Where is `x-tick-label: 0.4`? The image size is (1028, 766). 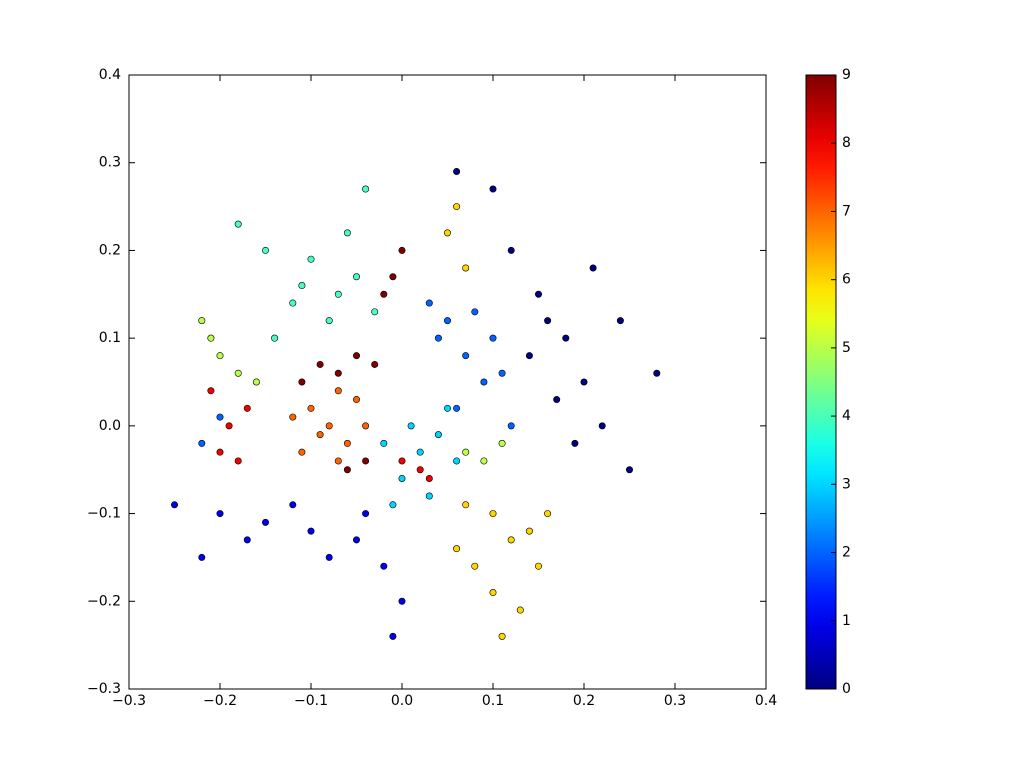
x-tick-label: 0.4 is located at coordinates (766, 701).